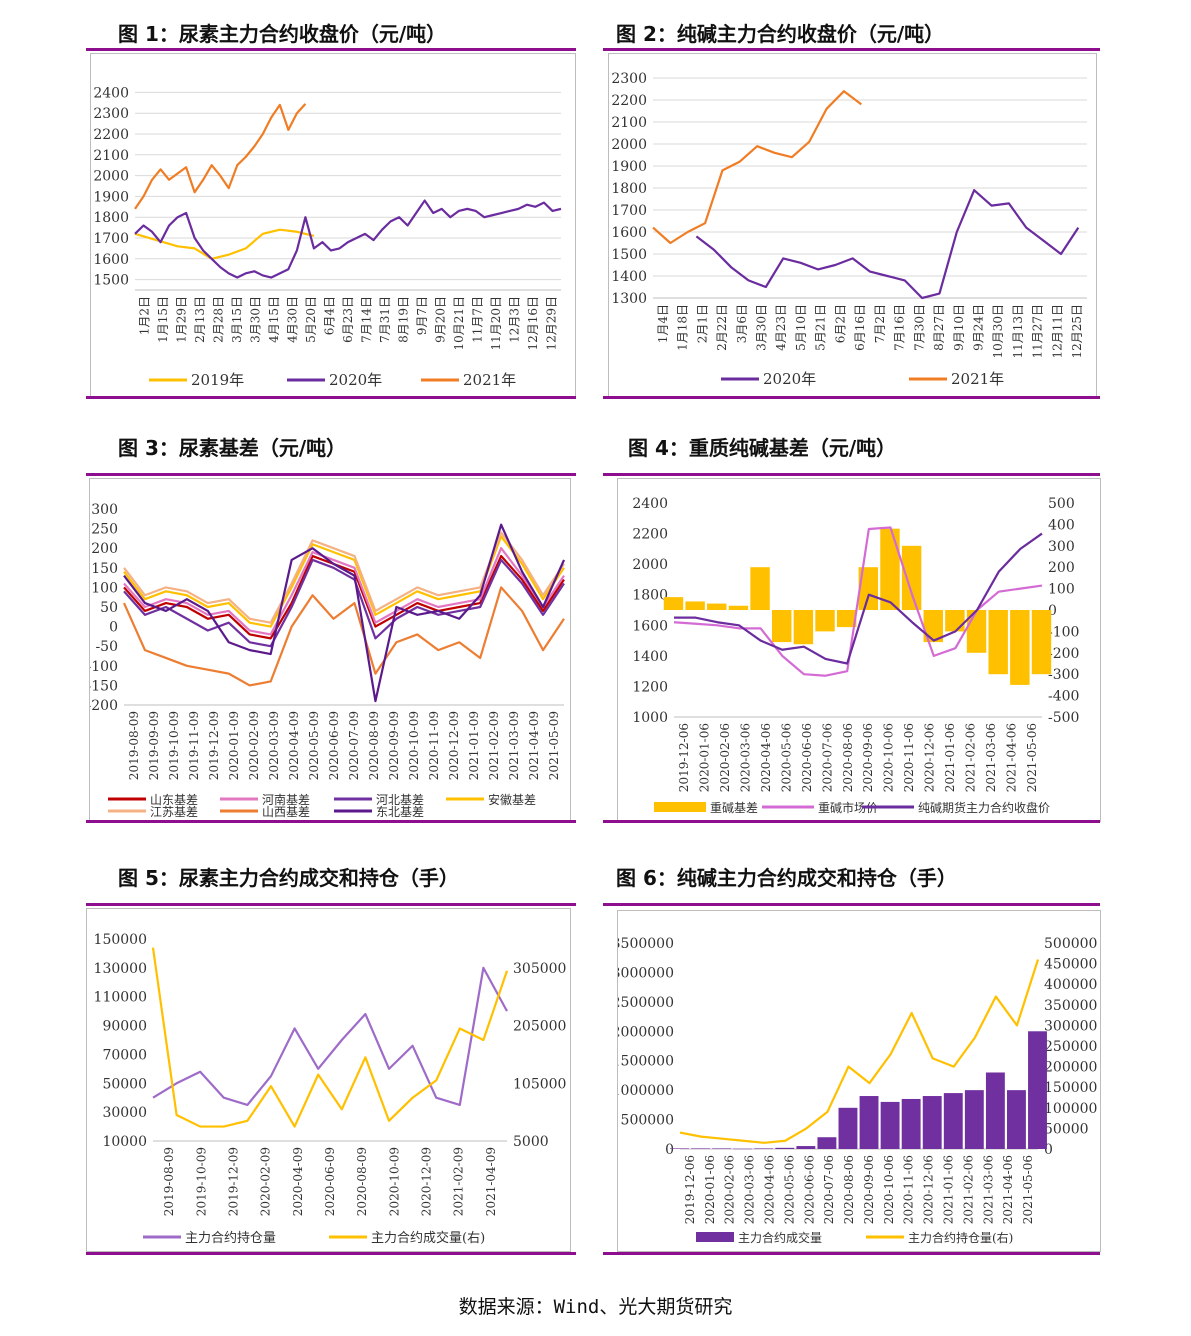 The image size is (1191, 1336). What do you see at coordinates (539, 1084) in the screenshot?
I see `y-right-tick-label: 105000` at bounding box center [539, 1084].